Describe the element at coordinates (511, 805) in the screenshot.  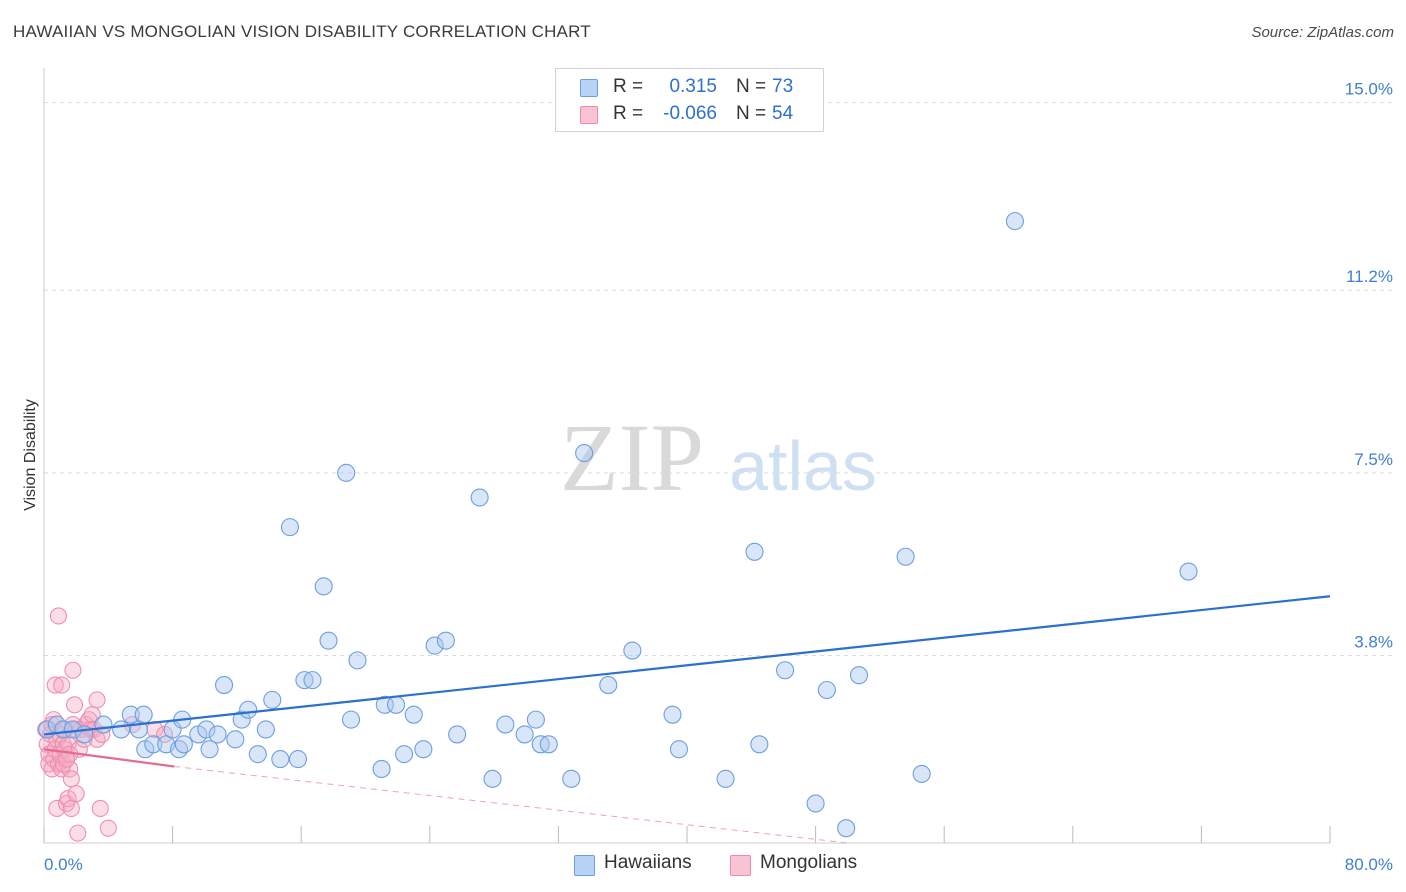
I see `mongolians-trend-extension` at that location.